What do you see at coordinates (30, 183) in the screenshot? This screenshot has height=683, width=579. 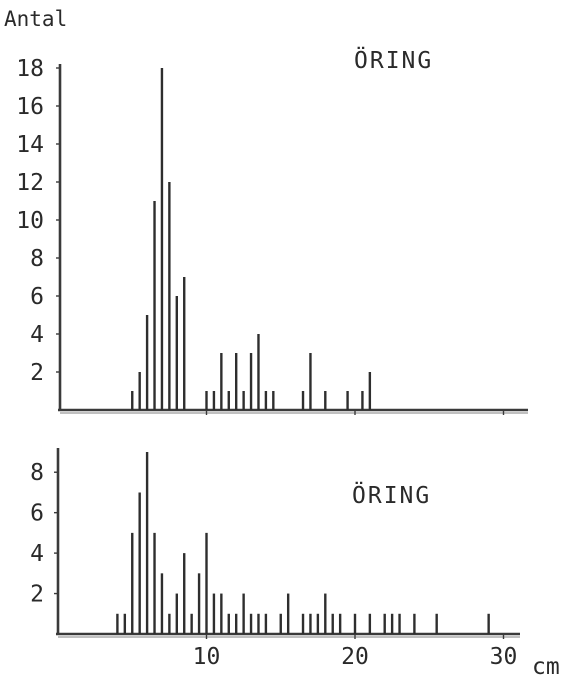 I see `y-tick-label: 12` at bounding box center [30, 183].